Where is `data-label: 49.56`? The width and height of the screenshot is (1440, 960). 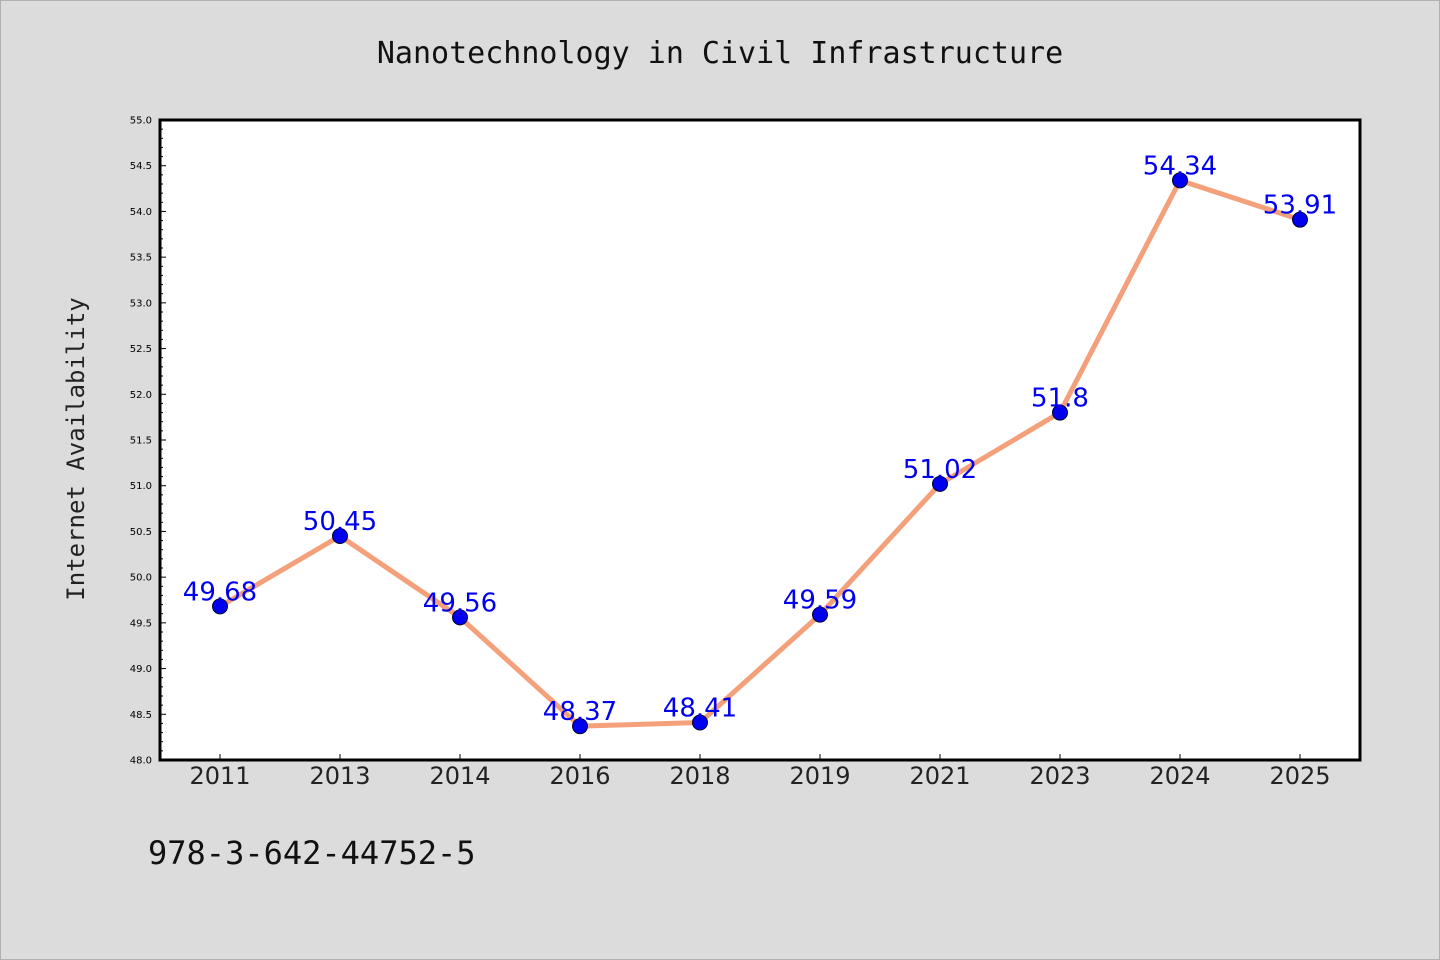 data-label: 49.56 is located at coordinates (460, 603).